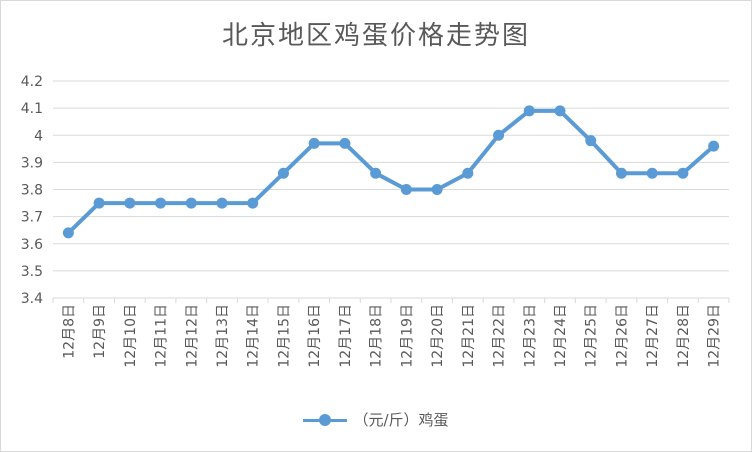 The height and width of the screenshot is (452, 752). Describe the element at coordinates (32, 163) in the screenshot. I see `y-tick-label: 3.9` at that location.